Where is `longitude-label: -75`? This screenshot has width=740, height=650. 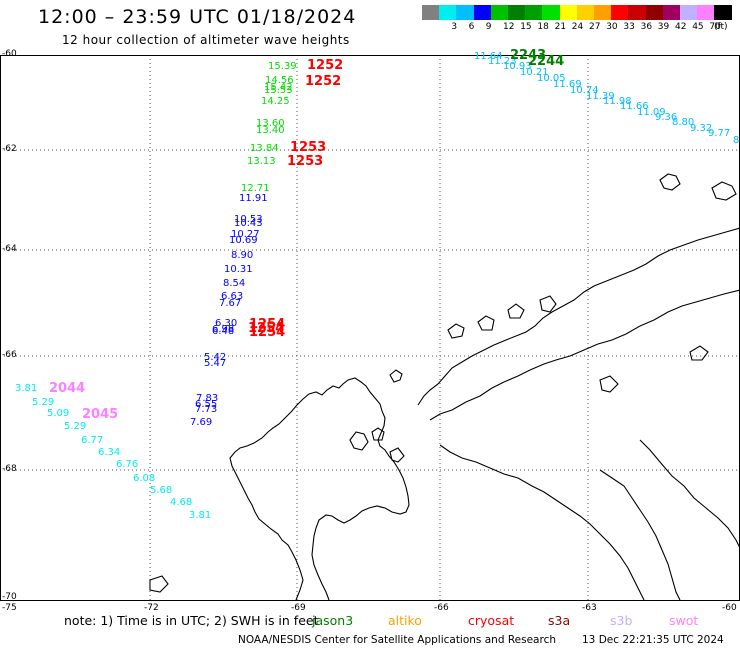
longitude-label: -75 is located at coordinates (9, 608).